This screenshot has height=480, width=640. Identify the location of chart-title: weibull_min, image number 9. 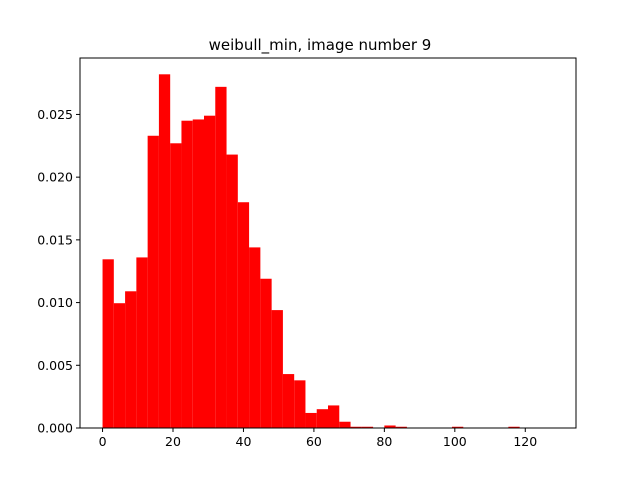
(320, 45).